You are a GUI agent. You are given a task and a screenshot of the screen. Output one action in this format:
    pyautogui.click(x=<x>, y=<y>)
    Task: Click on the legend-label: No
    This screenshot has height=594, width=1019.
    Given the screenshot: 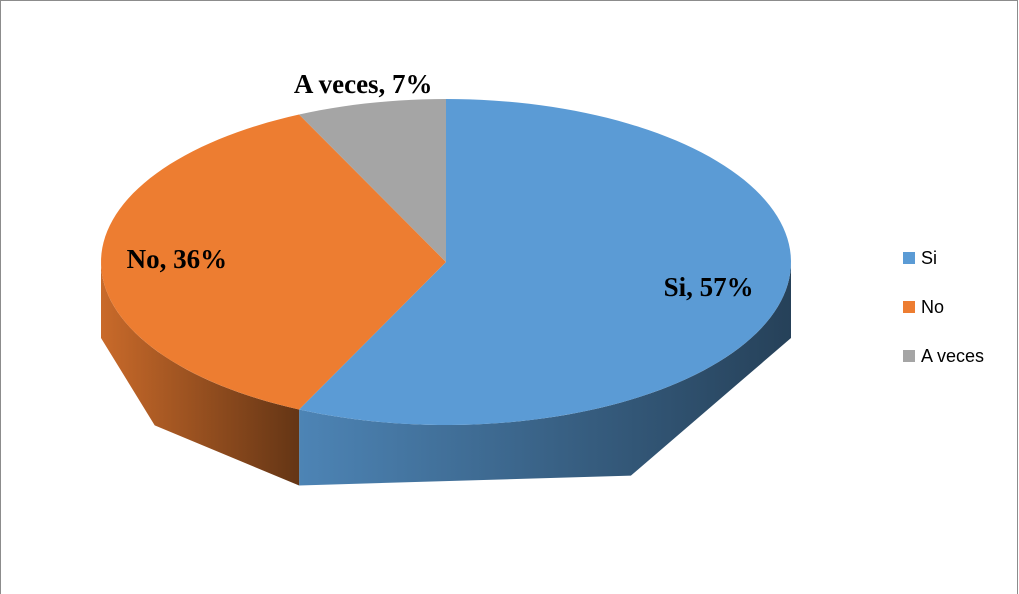 What is the action you would take?
    pyautogui.click(x=932, y=307)
    